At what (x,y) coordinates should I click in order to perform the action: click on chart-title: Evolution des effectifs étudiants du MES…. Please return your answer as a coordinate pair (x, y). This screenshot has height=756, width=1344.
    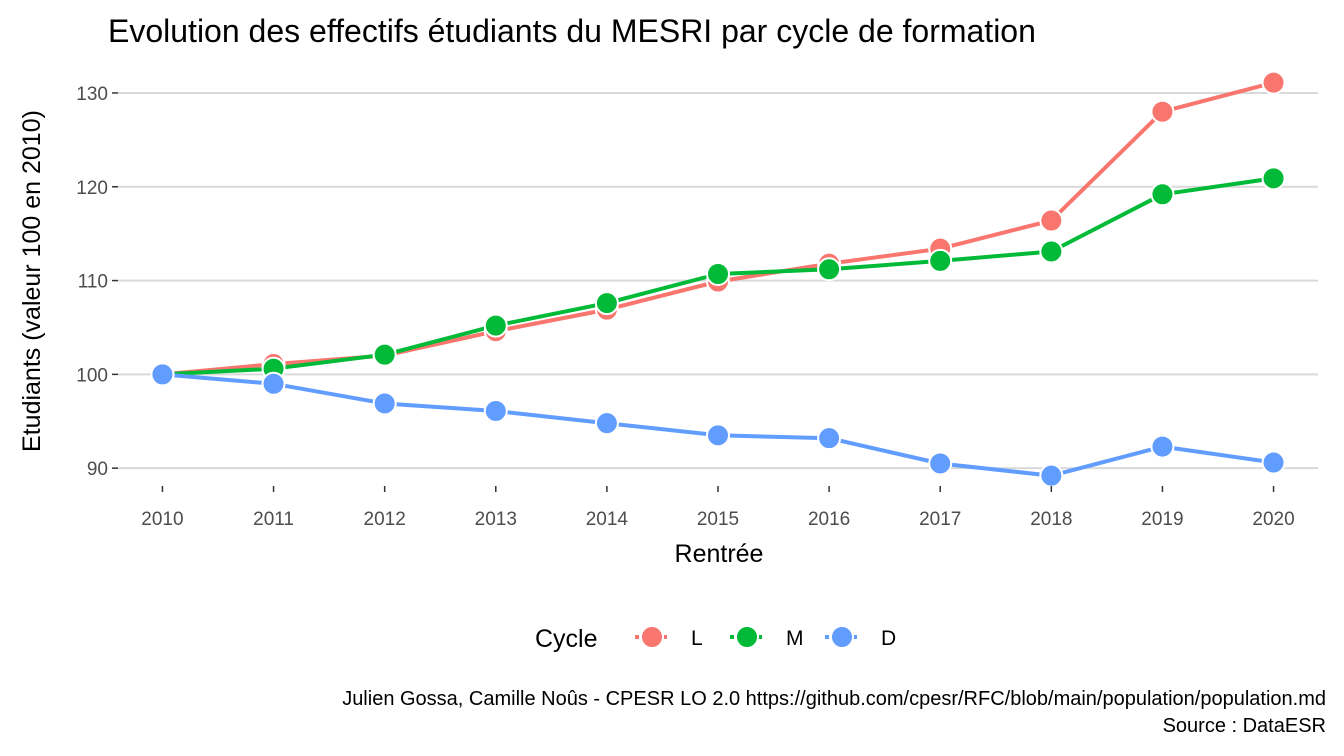
    Looking at the image, I should click on (572, 31).